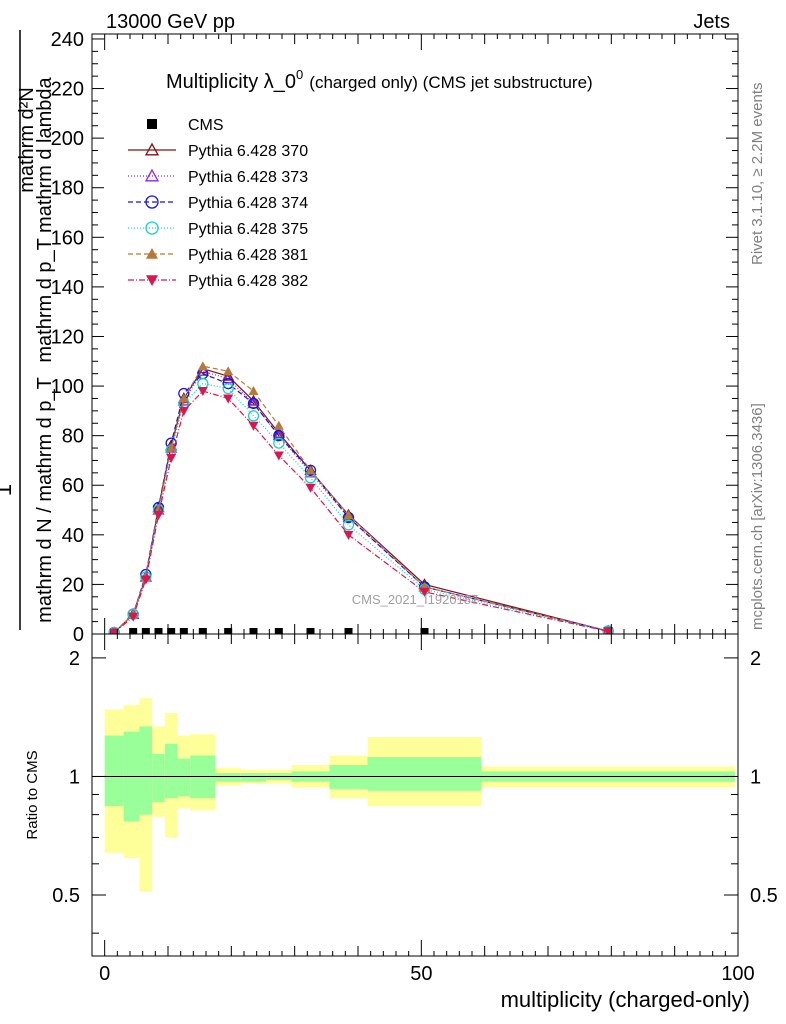 The width and height of the screenshot is (786, 1024). What do you see at coordinates (421, 974) in the screenshot?
I see `x-tick-label: 50` at bounding box center [421, 974].